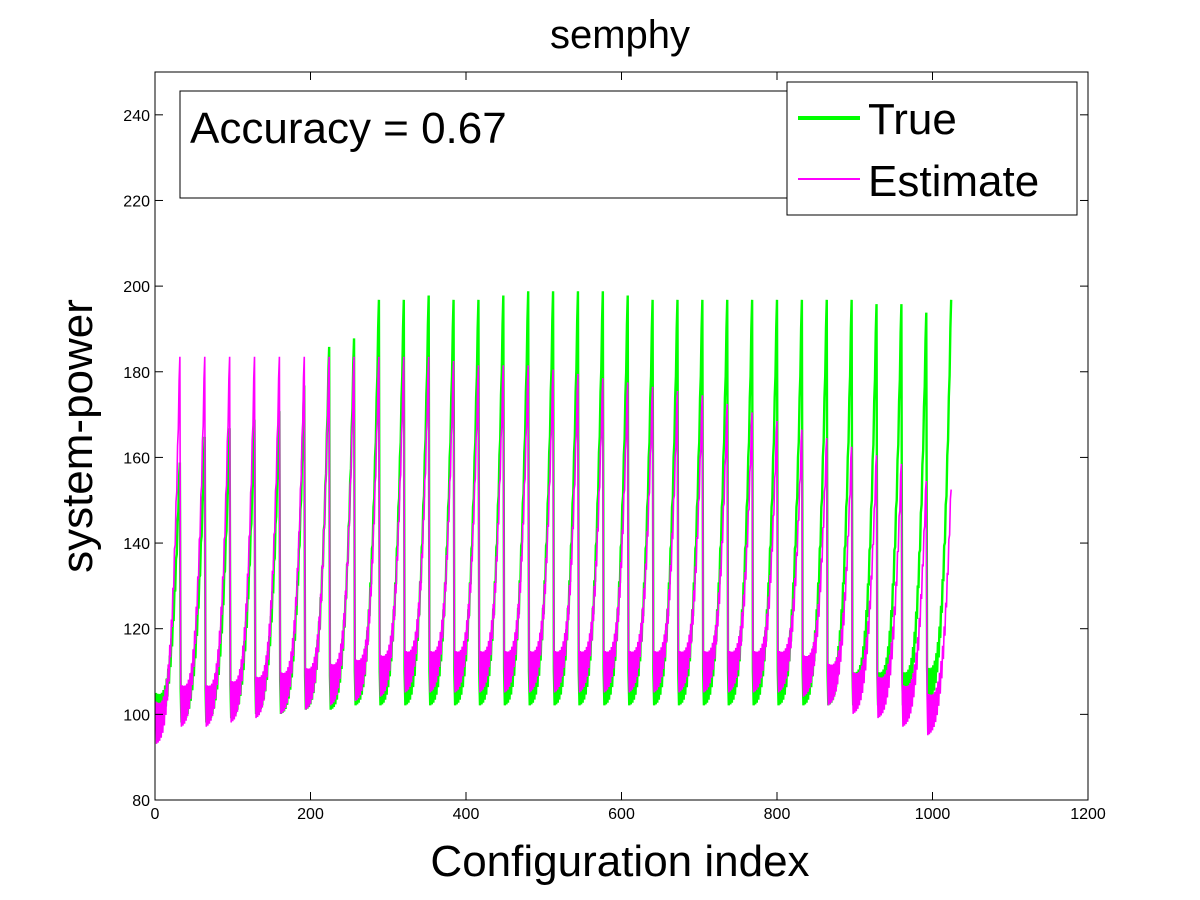 This screenshot has width=1200, height=900. What do you see at coordinates (1088, 814) in the screenshot?
I see `x-tick-label: 1200` at bounding box center [1088, 814].